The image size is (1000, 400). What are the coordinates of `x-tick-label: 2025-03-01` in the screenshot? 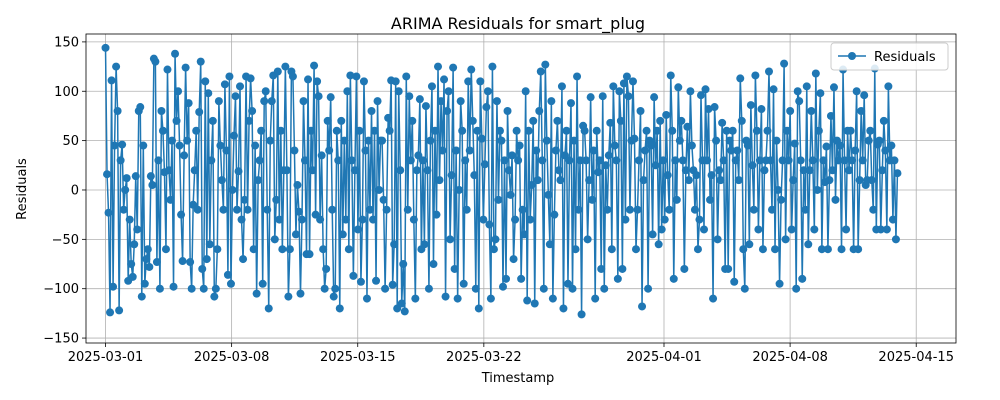 It's located at (106, 357).